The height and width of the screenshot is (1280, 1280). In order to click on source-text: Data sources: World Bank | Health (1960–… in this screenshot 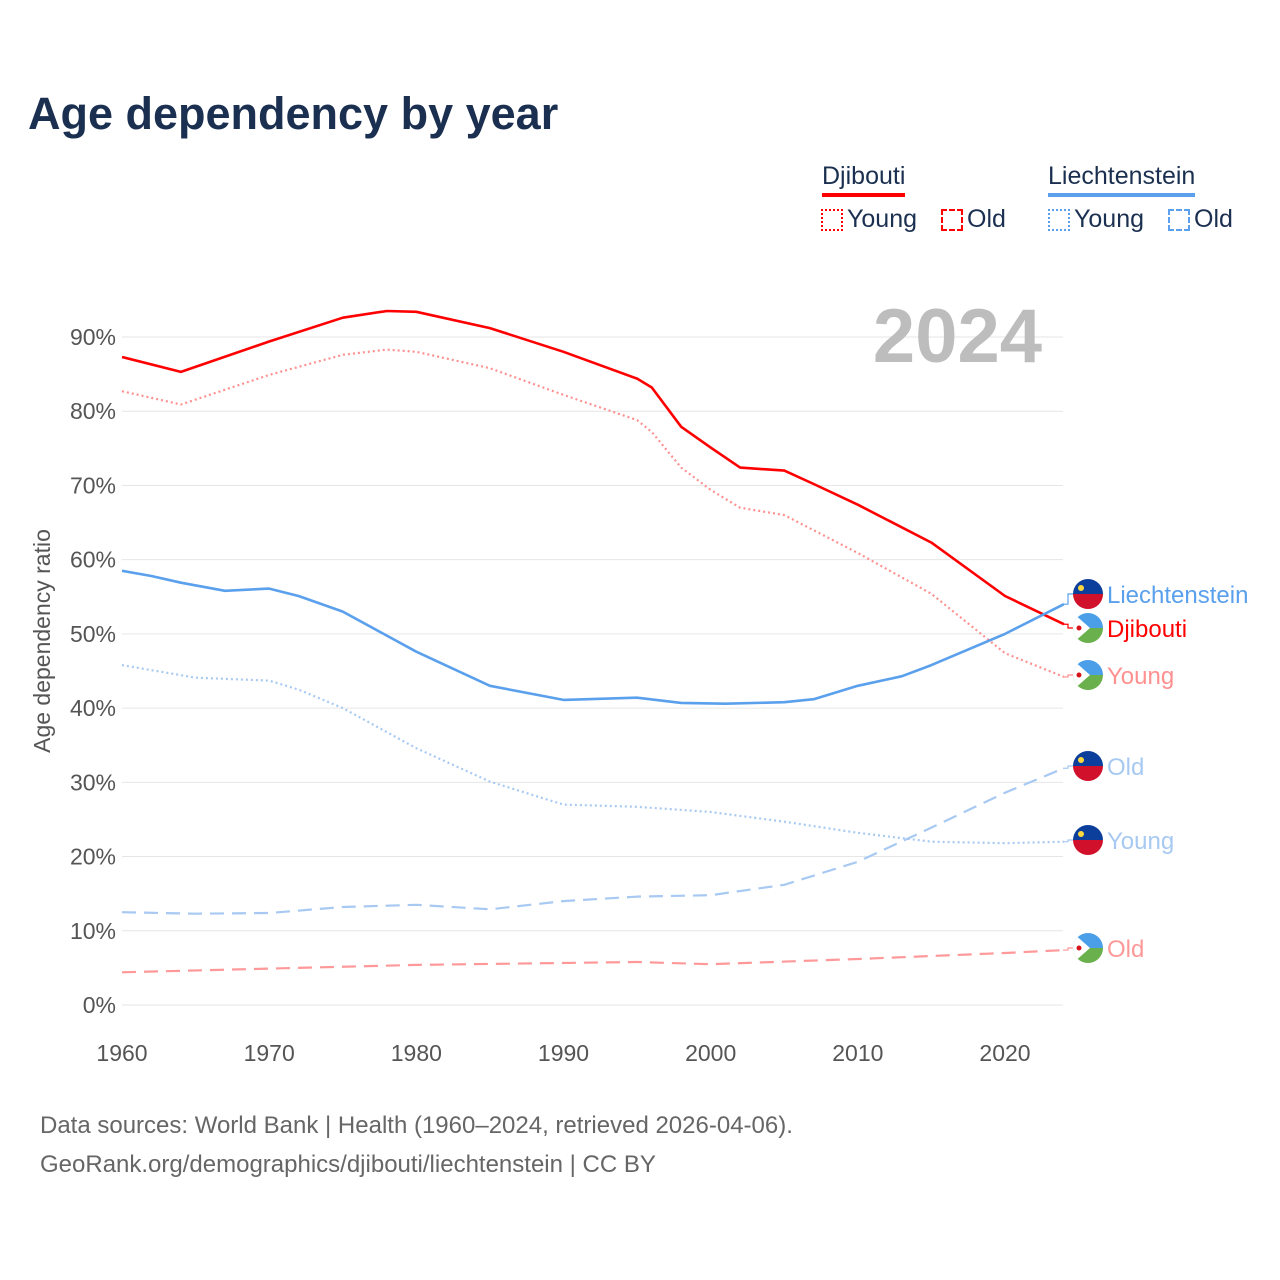, I will do `click(416, 1125)`.